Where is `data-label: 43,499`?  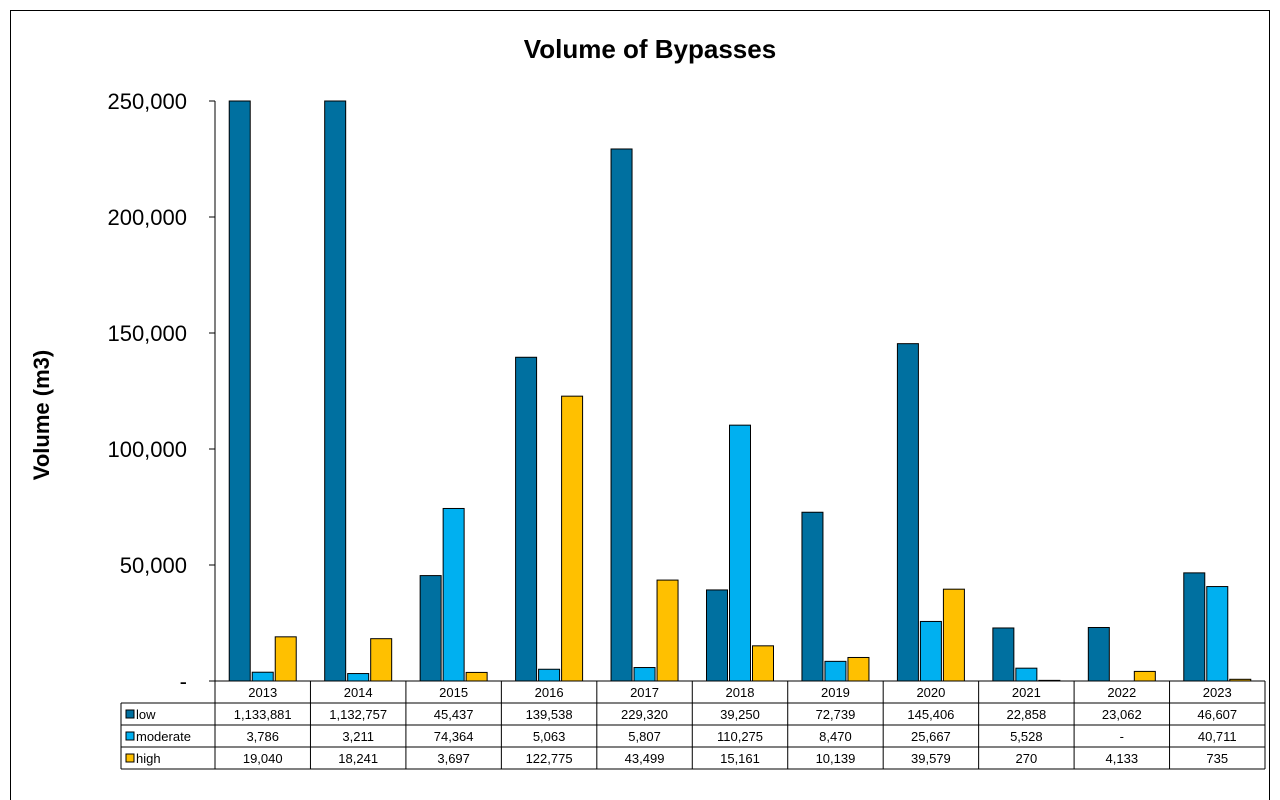
data-label: 43,499 is located at coordinates (645, 758).